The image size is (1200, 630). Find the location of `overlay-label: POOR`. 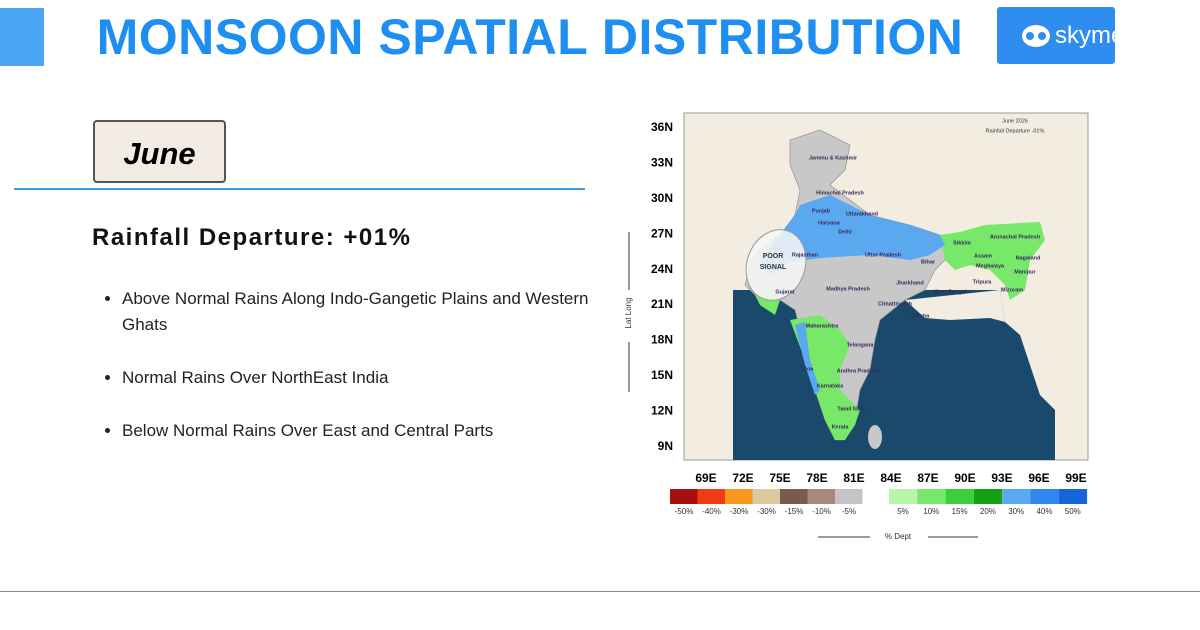

overlay-label: POOR is located at coordinates (773, 256).